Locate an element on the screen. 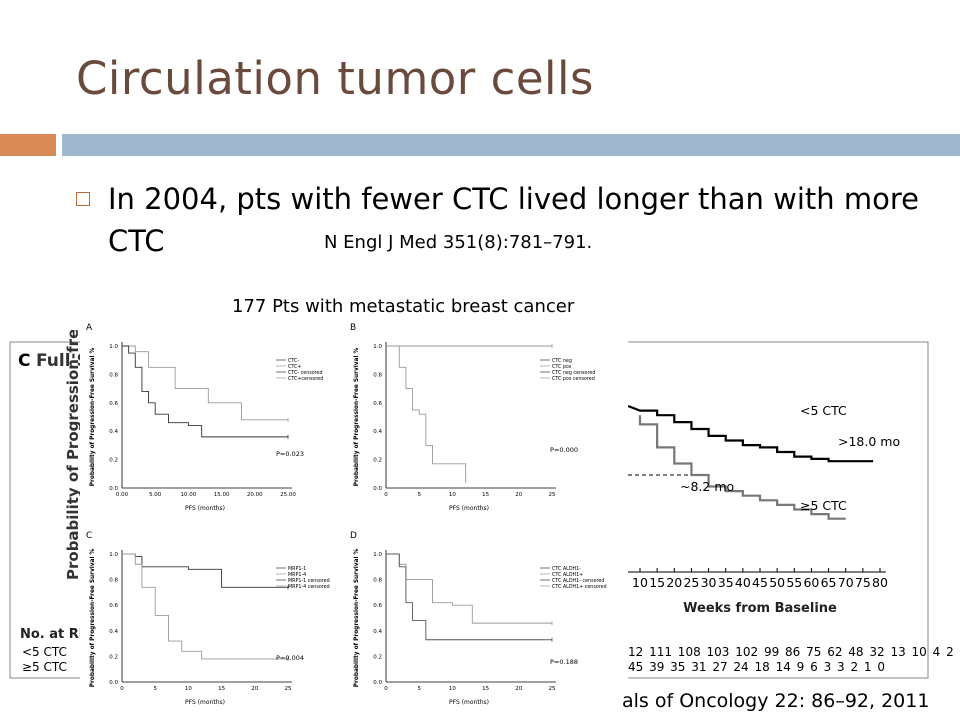 The height and width of the screenshot is (720, 960). x-tick-label: 75 is located at coordinates (863, 582).